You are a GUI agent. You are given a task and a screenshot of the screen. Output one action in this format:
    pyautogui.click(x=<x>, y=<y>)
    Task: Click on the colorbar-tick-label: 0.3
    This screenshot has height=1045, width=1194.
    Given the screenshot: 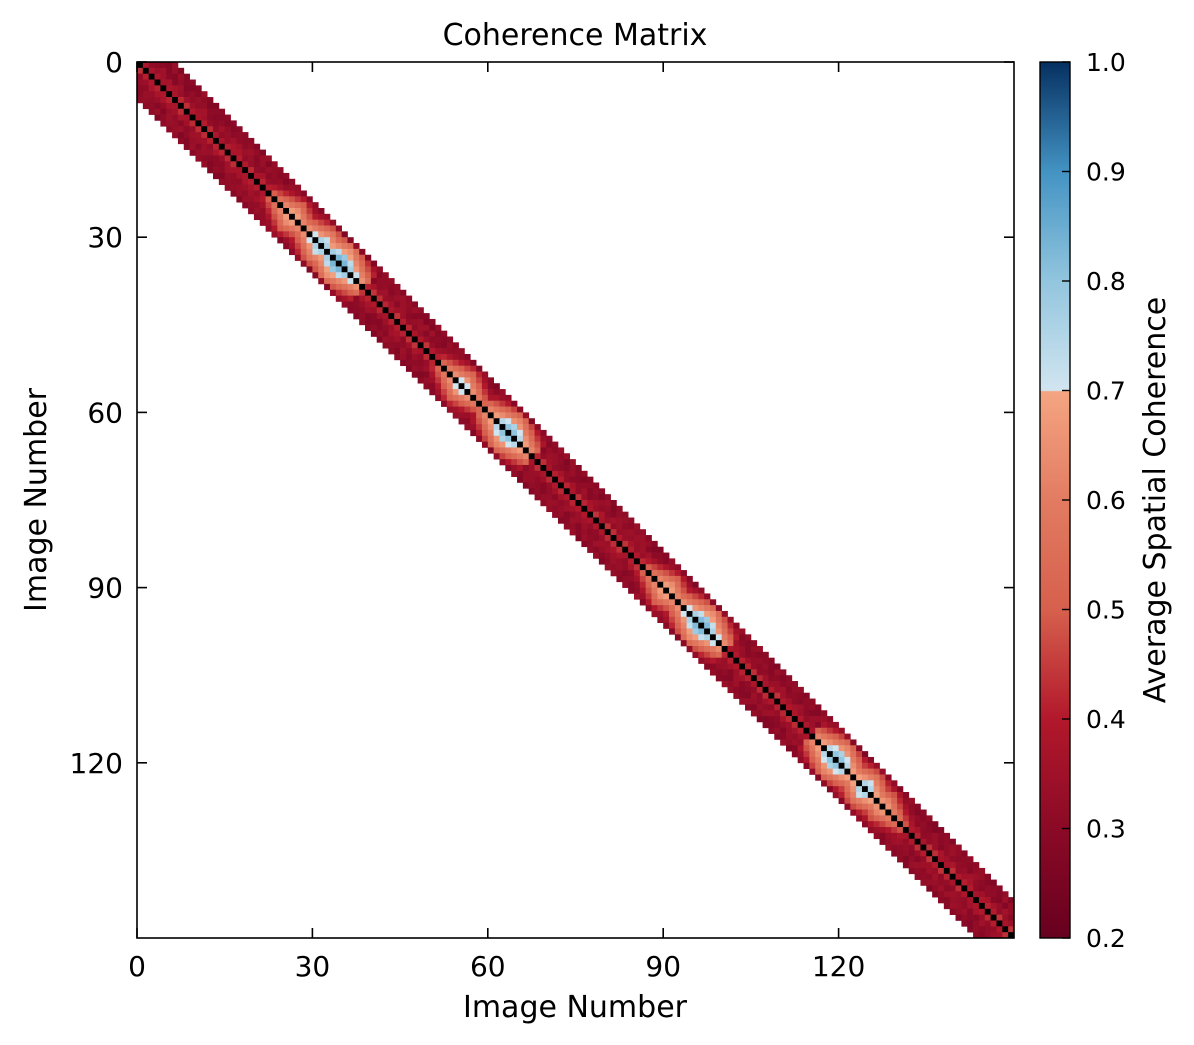 What is the action you would take?
    pyautogui.click(x=1106, y=829)
    